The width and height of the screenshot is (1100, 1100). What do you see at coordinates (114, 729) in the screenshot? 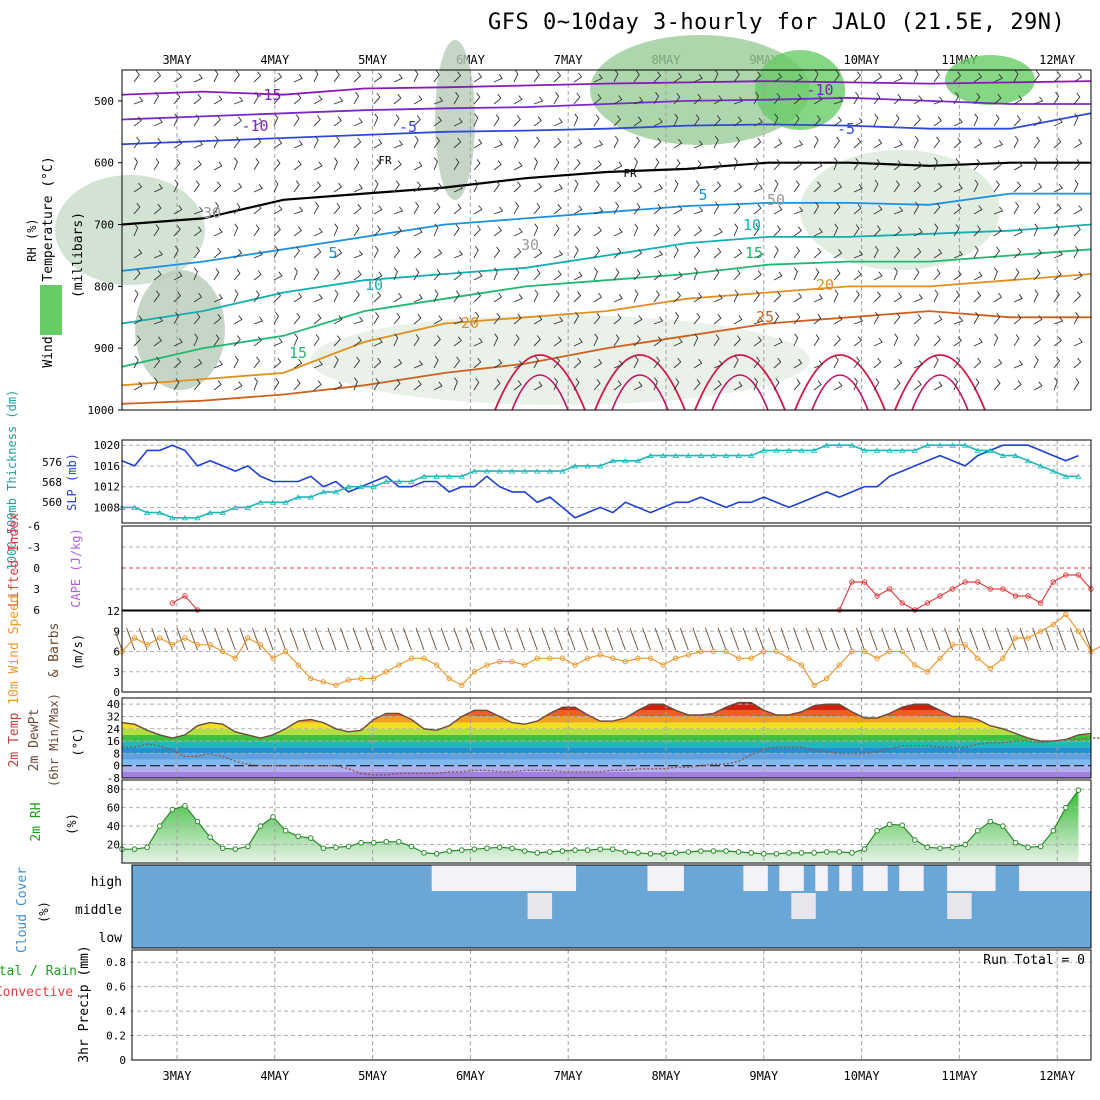
I see `temp-tick-label: 24` at bounding box center [114, 729].